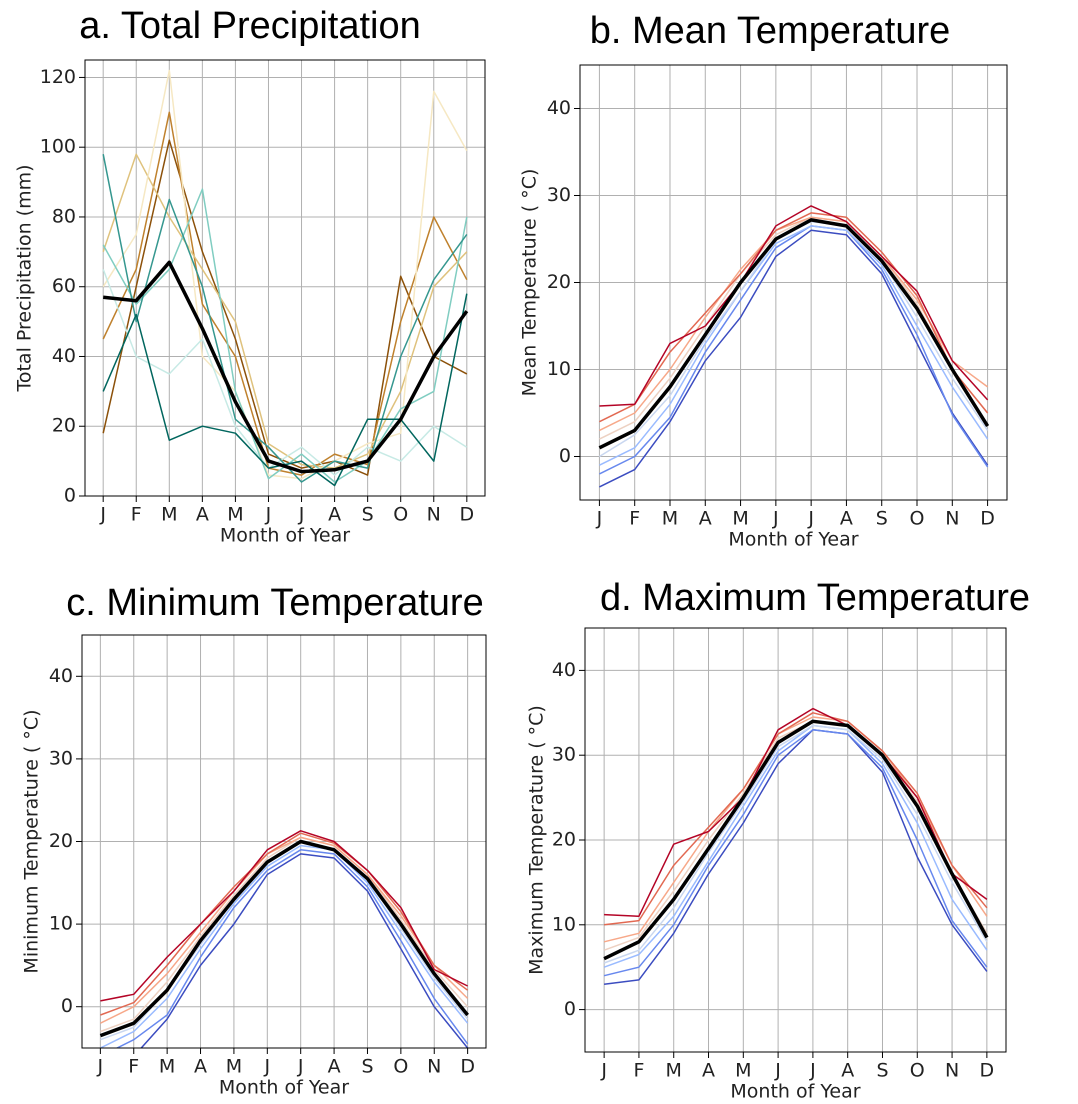  Describe the element at coordinates (58, 77) in the screenshot. I see `y-tick-label: 120` at that location.